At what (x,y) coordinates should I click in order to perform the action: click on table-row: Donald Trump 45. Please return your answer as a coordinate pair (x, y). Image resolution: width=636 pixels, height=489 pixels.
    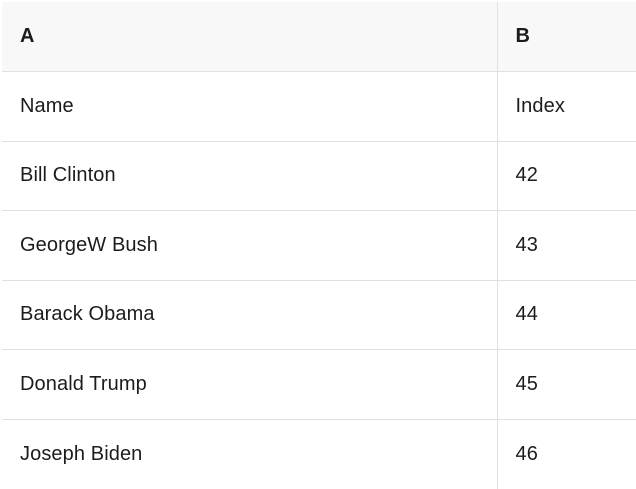
    Looking at the image, I should click on (319, 384).